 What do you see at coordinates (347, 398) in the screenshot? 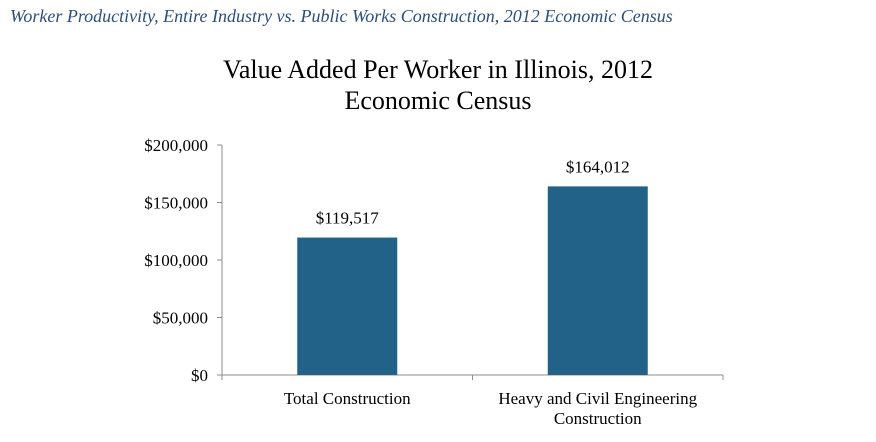
I see `x-tick-label: Total Construction` at bounding box center [347, 398].